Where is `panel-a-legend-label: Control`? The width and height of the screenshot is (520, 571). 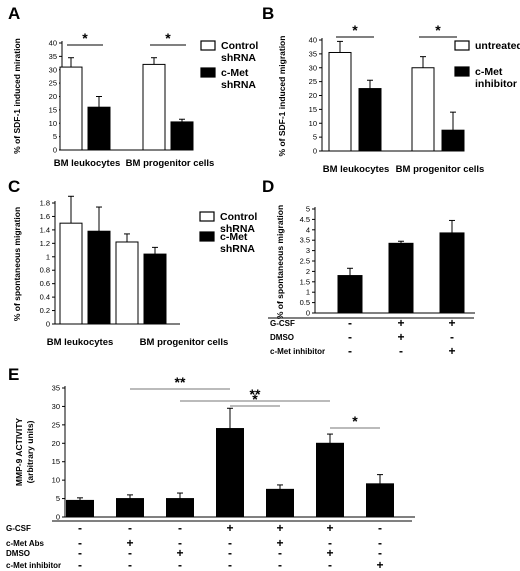 panel-a-legend-label: Control is located at coordinates (239, 46).